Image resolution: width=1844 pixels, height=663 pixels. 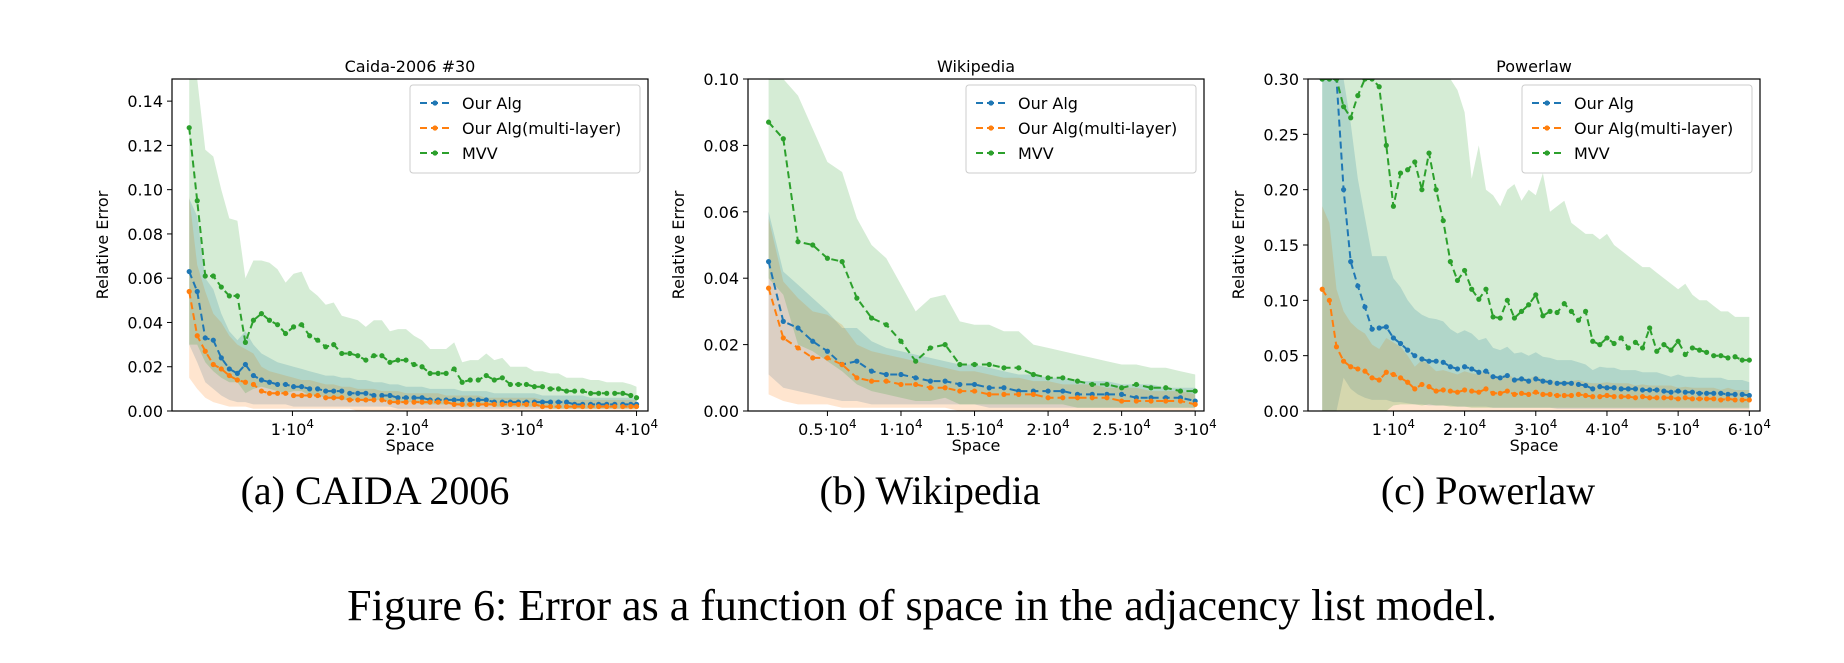 What do you see at coordinates (1281, 411) in the screenshot?
I see `y-tick-label: 0.00` at bounding box center [1281, 411].